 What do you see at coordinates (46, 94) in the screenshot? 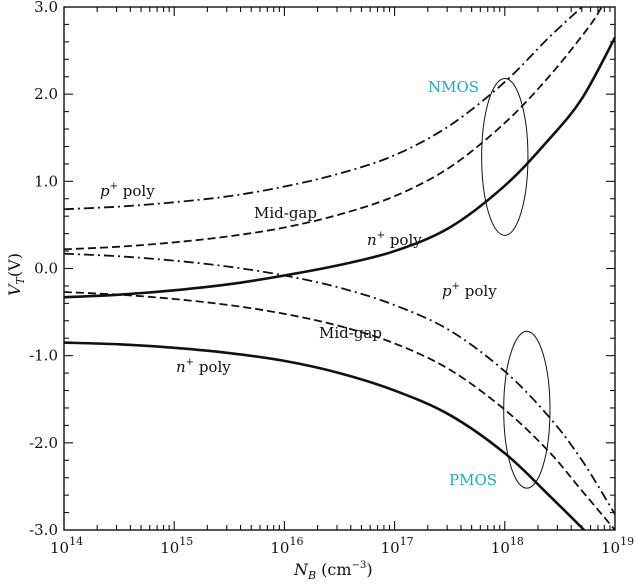
I see `y-tick-label: 2.0` at bounding box center [46, 94].